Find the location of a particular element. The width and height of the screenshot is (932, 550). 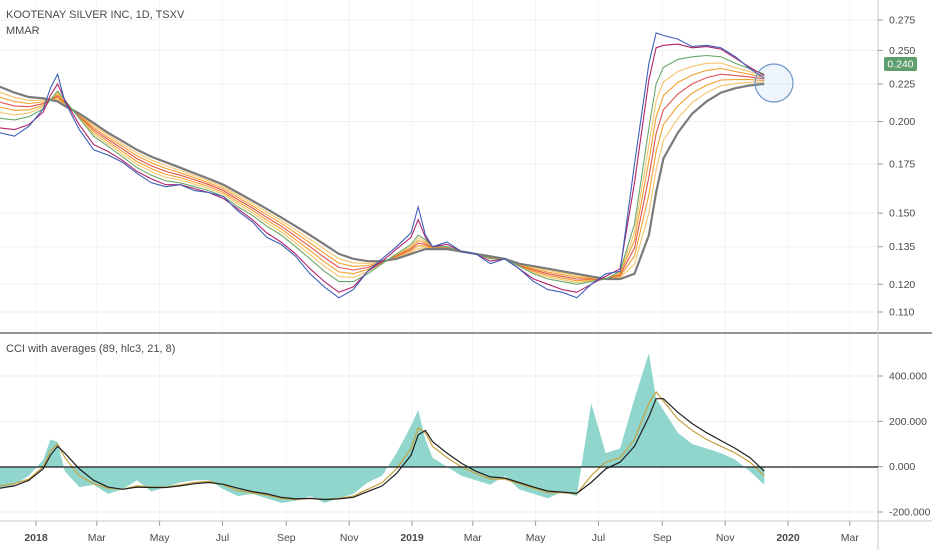

price-tick-label: 0.250 is located at coordinates (902, 51).